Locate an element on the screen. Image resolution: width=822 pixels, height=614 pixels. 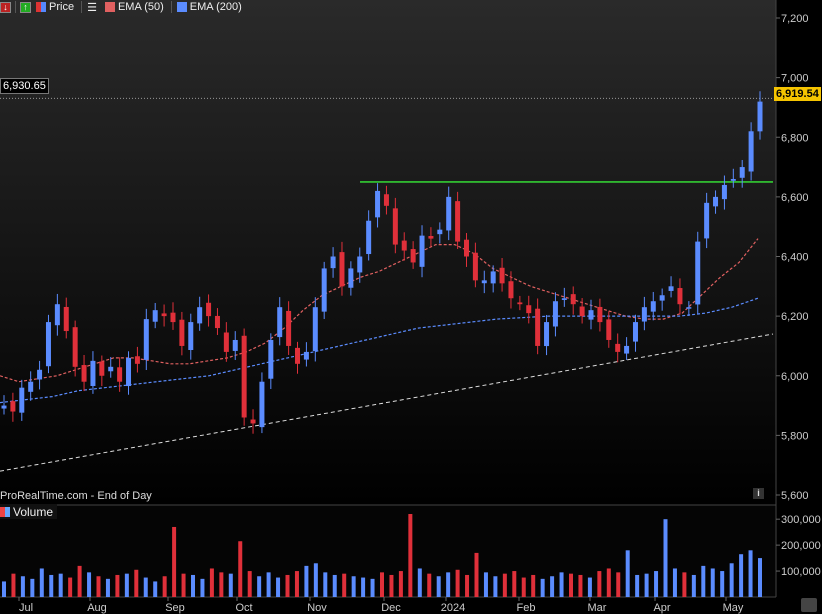
price-tick-label: 6,600 is located at coordinates (795, 198).